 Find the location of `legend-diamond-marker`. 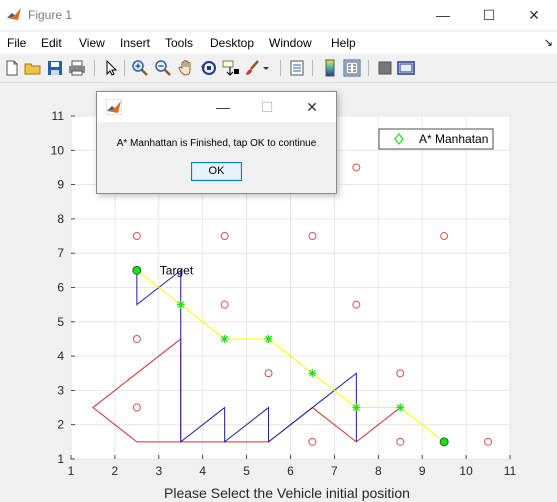

legend-diamond-marker is located at coordinates (399, 139).